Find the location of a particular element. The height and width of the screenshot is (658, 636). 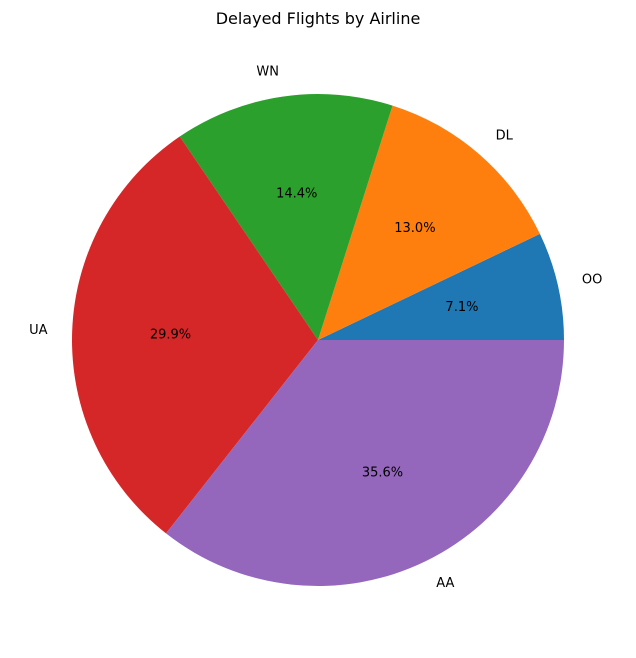

slice-label-dl: DL is located at coordinates (505, 135).